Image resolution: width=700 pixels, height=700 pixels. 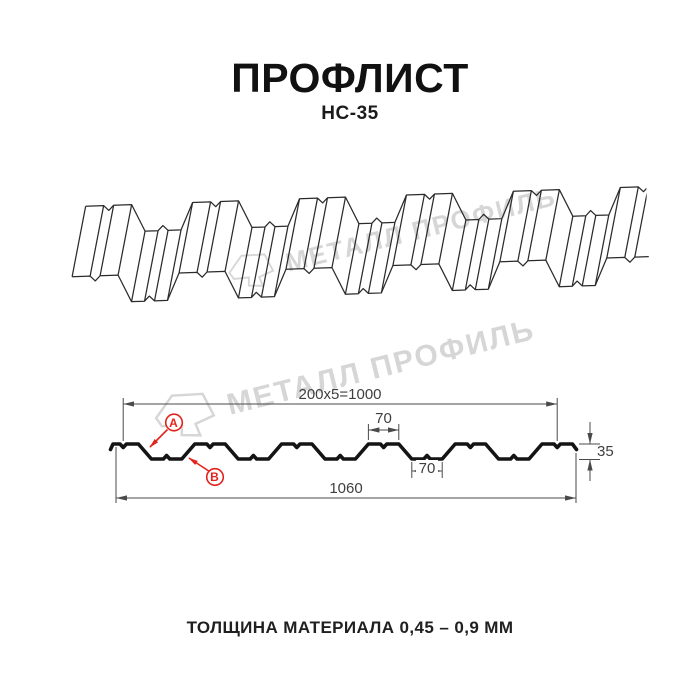 I want to click on profile-model-label: НС-35, so click(x=350, y=113).